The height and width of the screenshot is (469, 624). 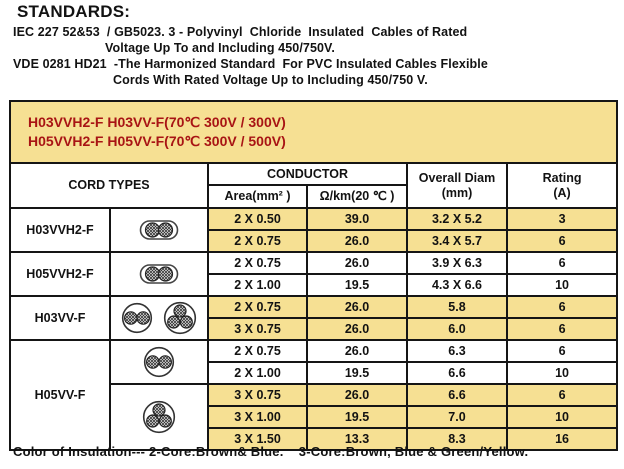 I want to click on resistance-cell: 13.3, so click(x=357, y=439).